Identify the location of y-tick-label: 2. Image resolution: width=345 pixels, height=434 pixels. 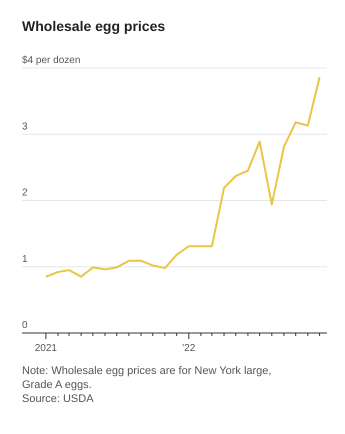
(25, 193).